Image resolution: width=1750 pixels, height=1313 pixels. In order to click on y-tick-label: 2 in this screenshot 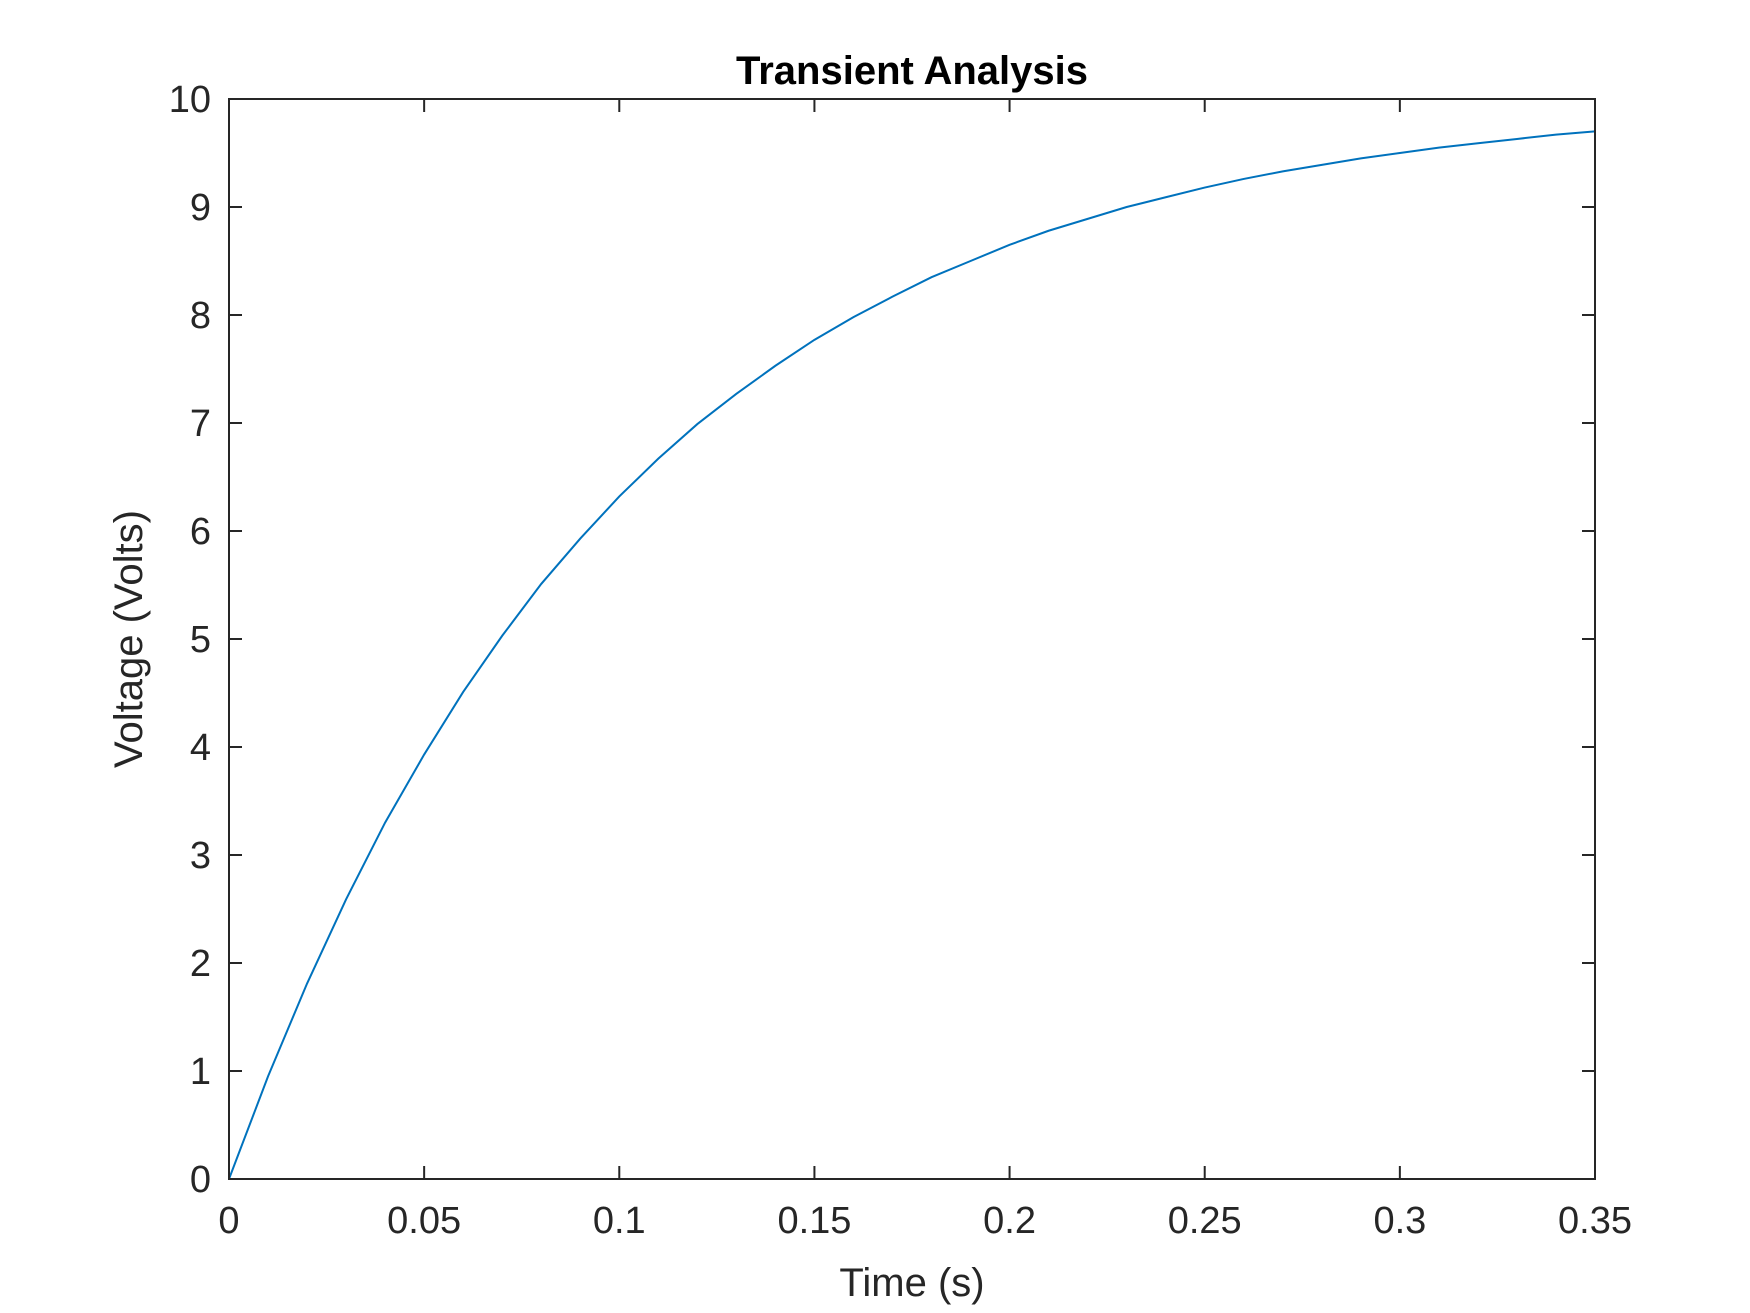, I will do `click(200, 964)`.